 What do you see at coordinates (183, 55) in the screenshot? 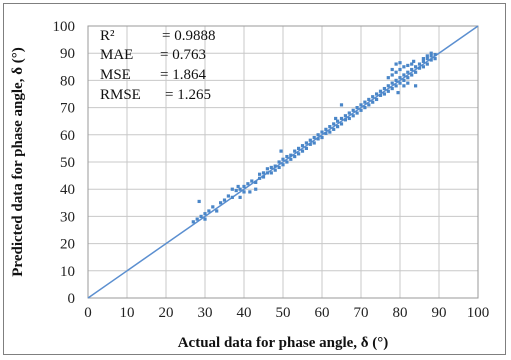
I see `stat-value-mae: = 0.763` at bounding box center [183, 55].